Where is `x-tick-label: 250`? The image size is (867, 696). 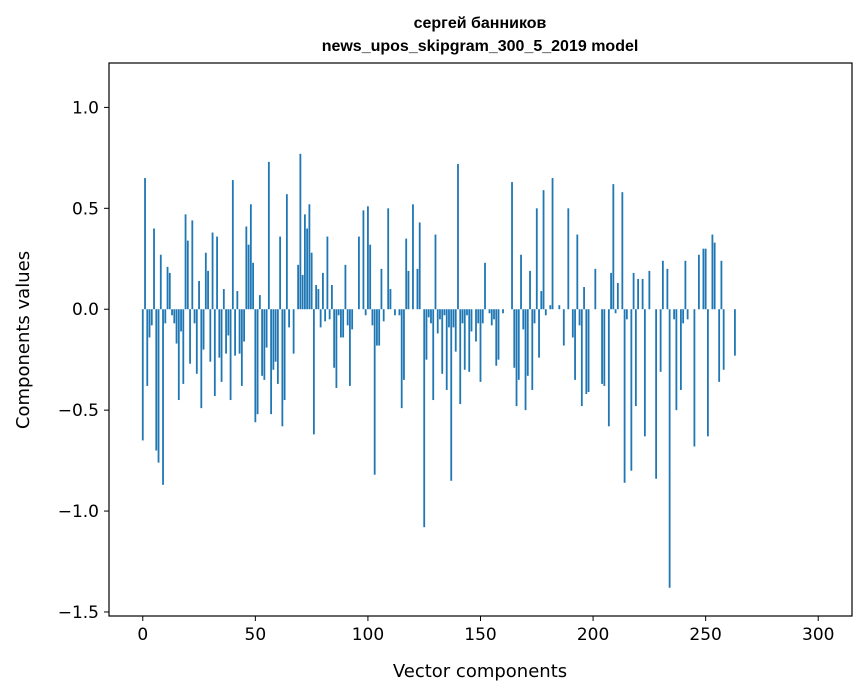
x-tick-label: 250 is located at coordinates (705, 635).